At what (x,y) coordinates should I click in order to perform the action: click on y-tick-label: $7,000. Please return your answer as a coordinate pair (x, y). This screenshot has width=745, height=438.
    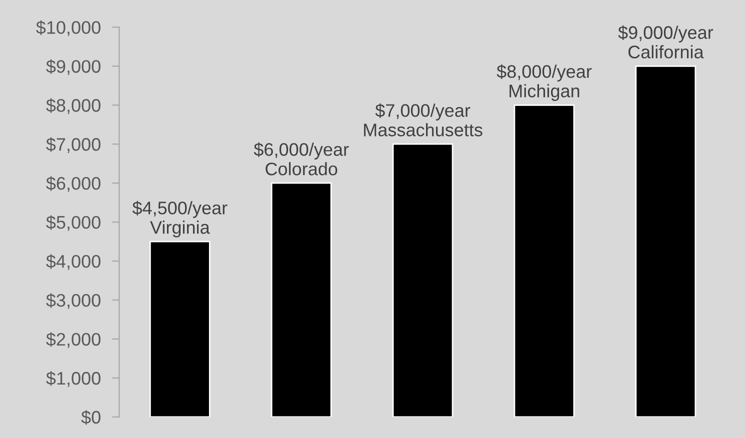
    Looking at the image, I should click on (73, 145).